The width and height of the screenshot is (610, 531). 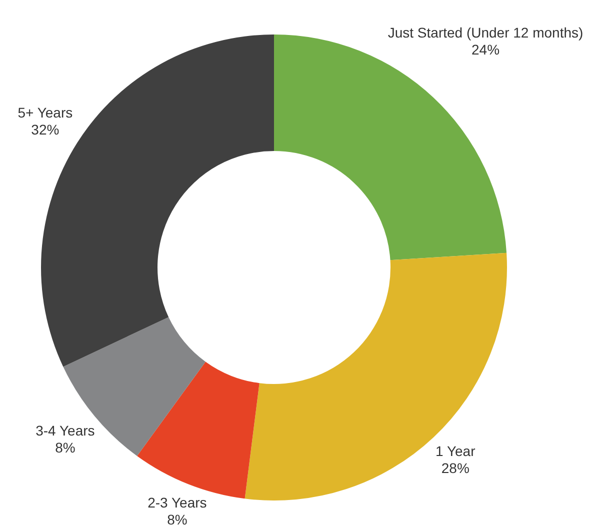 I want to click on data-label: 24%, so click(x=486, y=50).